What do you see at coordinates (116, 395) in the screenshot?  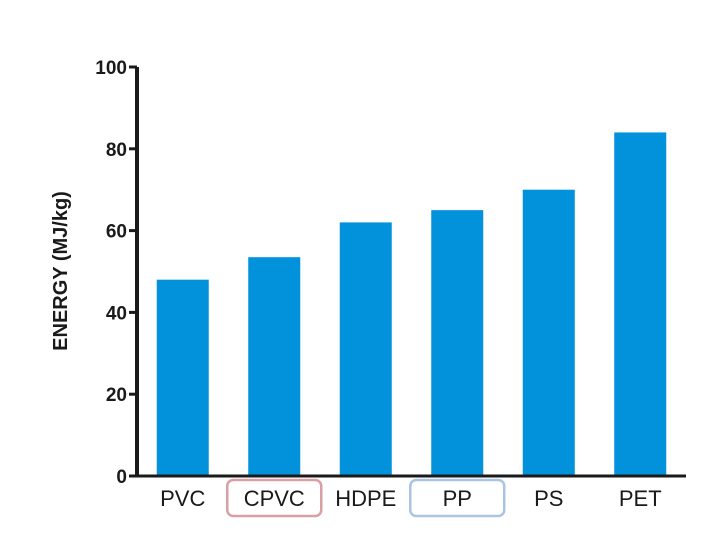 I see `y-tick-label: 20` at bounding box center [116, 395].